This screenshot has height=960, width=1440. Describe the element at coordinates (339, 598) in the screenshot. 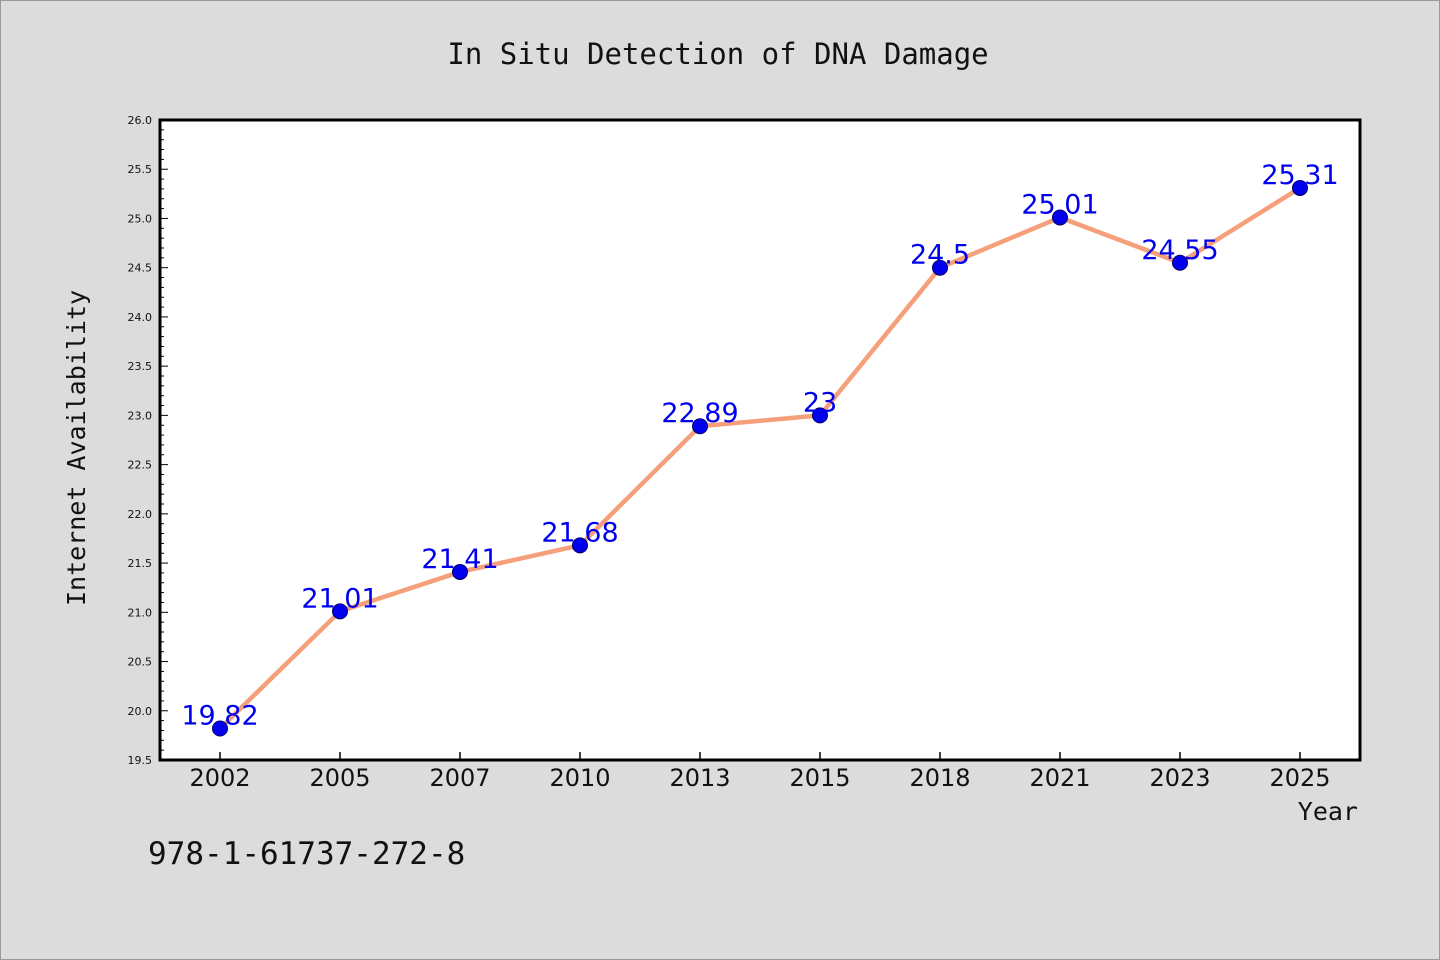

I see `data-label: 21.01` at that location.